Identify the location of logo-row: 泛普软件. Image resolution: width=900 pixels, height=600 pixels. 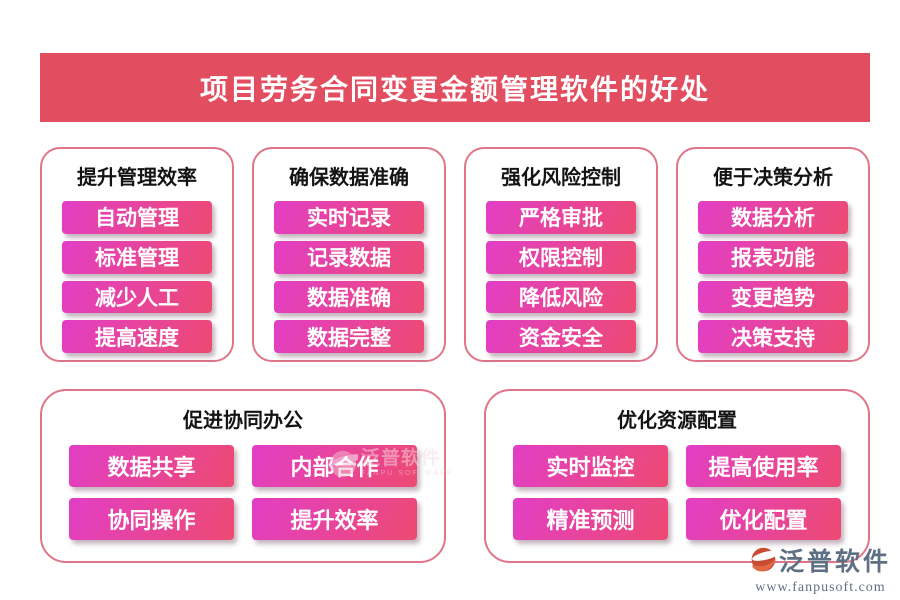
(820, 562).